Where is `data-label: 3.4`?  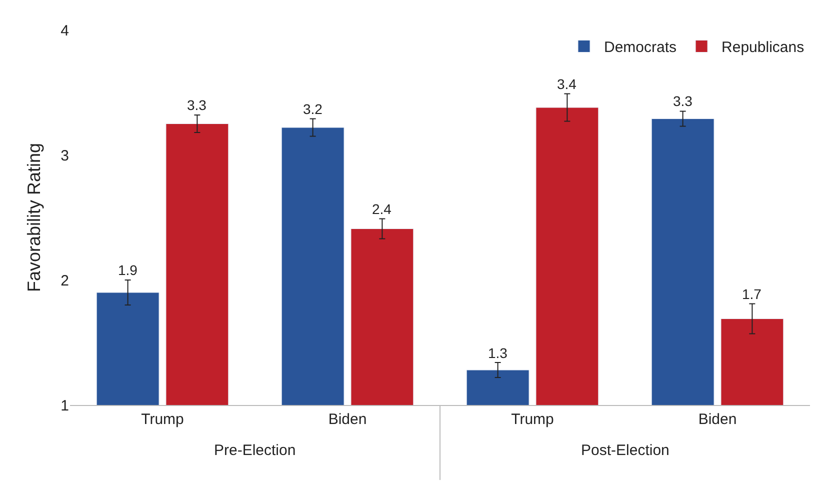
data-label: 3.4 is located at coordinates (567, 84).